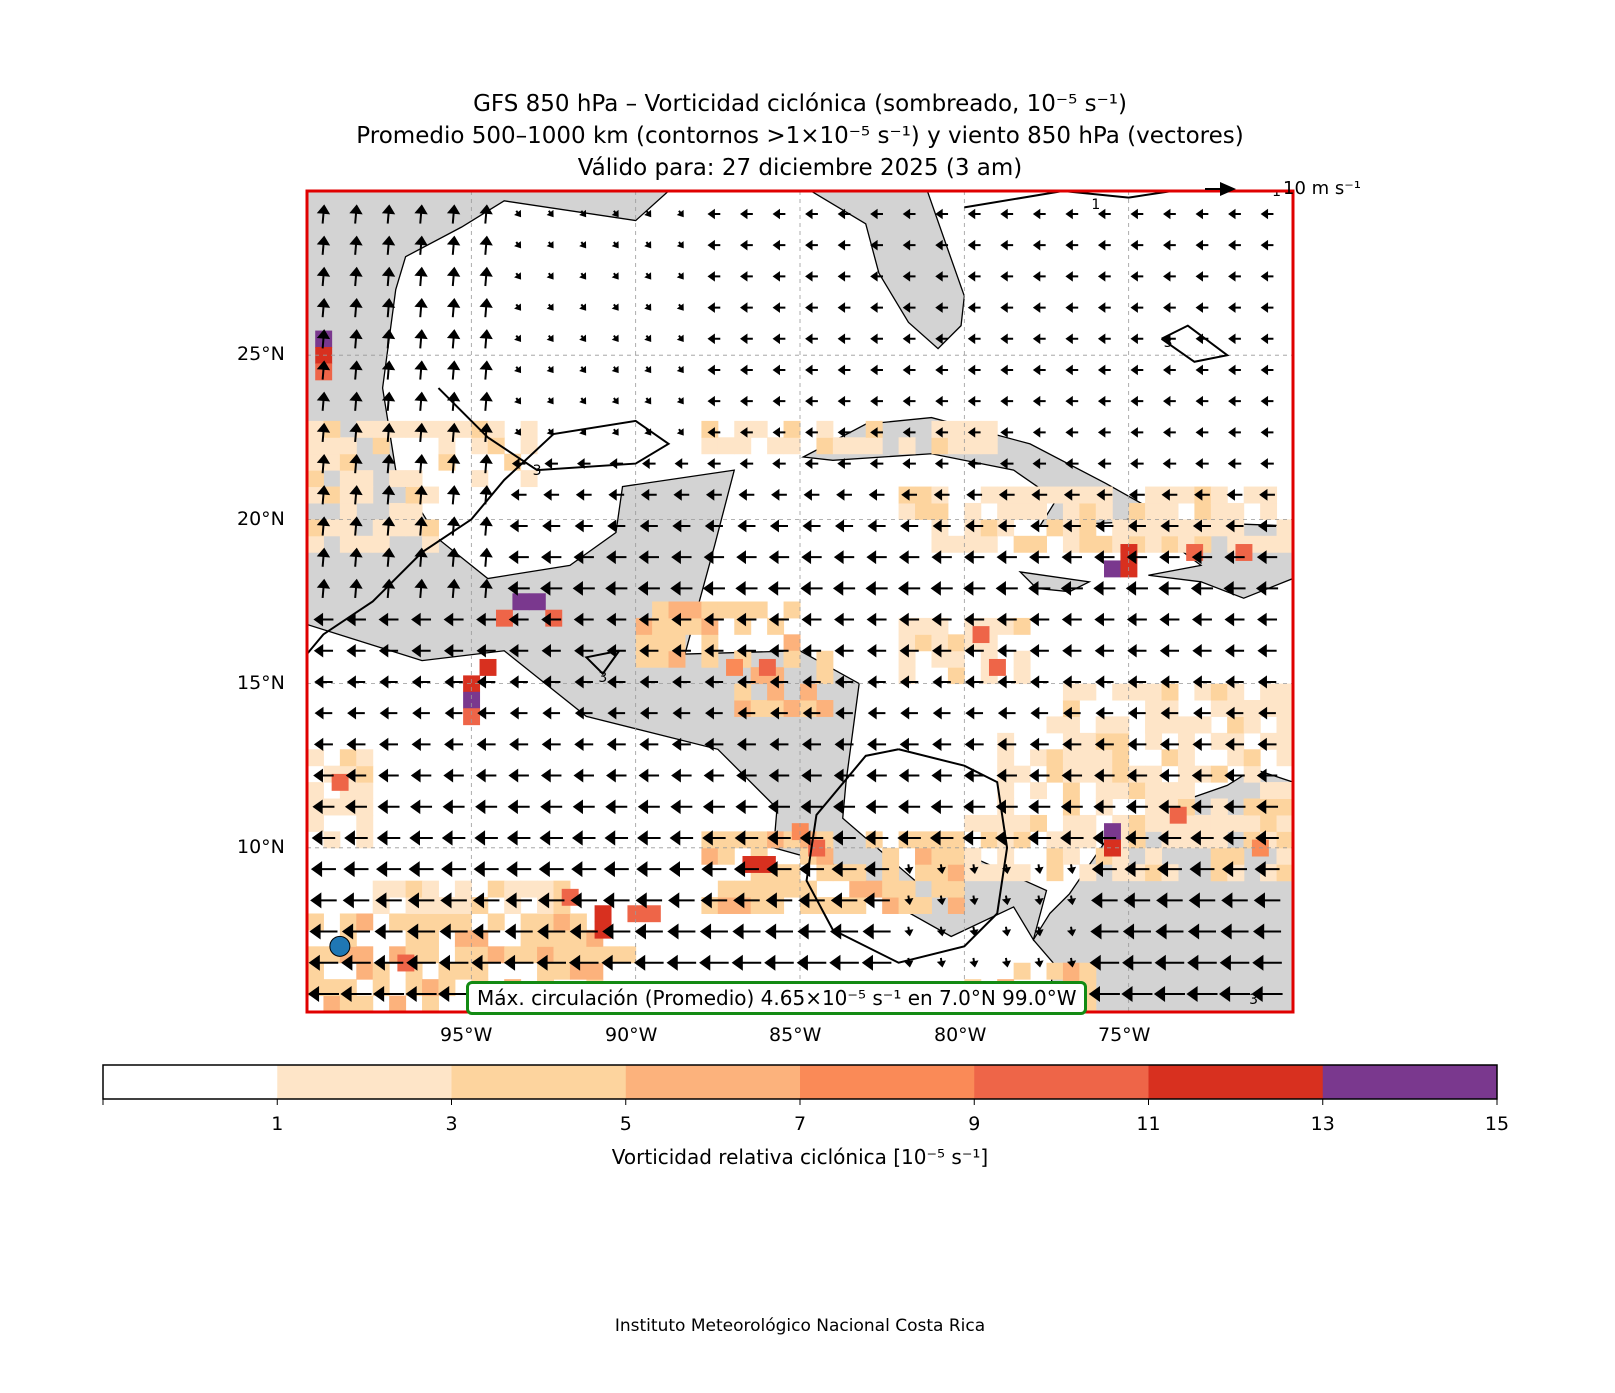  What do you see at coordinates (800, 1124) in the screenshot?
I see `colorbar-tick-label: 7` at bounding box center [800, 1124].